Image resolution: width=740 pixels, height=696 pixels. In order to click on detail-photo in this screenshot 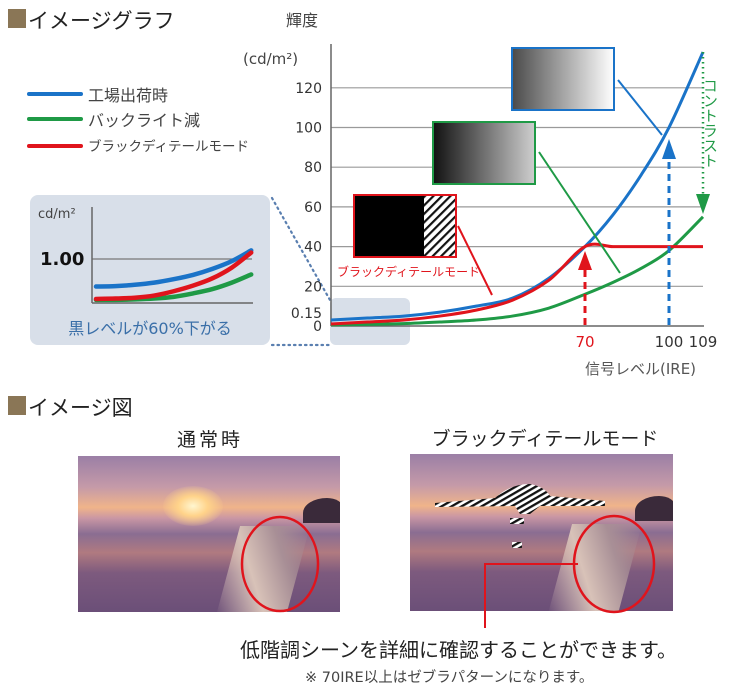, I will do `click(541, 532)`.